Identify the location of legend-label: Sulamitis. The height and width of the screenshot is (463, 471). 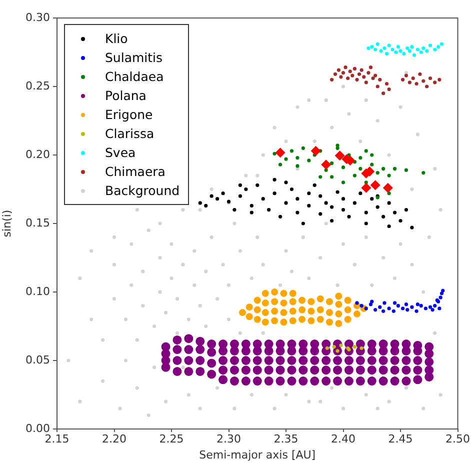
(134, 58).